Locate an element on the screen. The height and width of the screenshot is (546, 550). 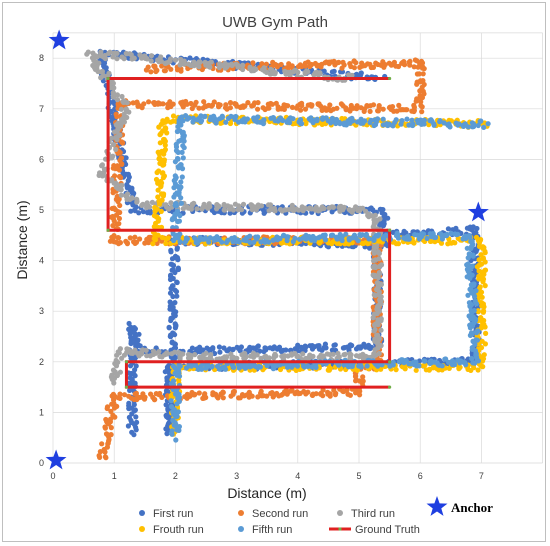
legend-label: Ground Truth is located at coordinates (387, 530).